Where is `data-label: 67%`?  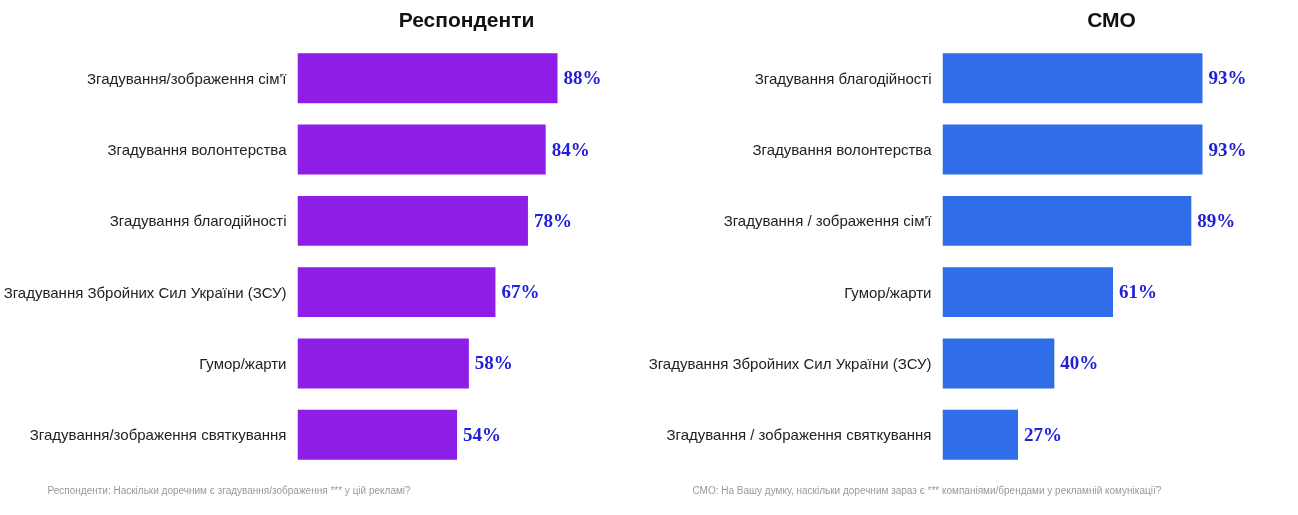
data-label: 67% is located at coordinates (520, 292).